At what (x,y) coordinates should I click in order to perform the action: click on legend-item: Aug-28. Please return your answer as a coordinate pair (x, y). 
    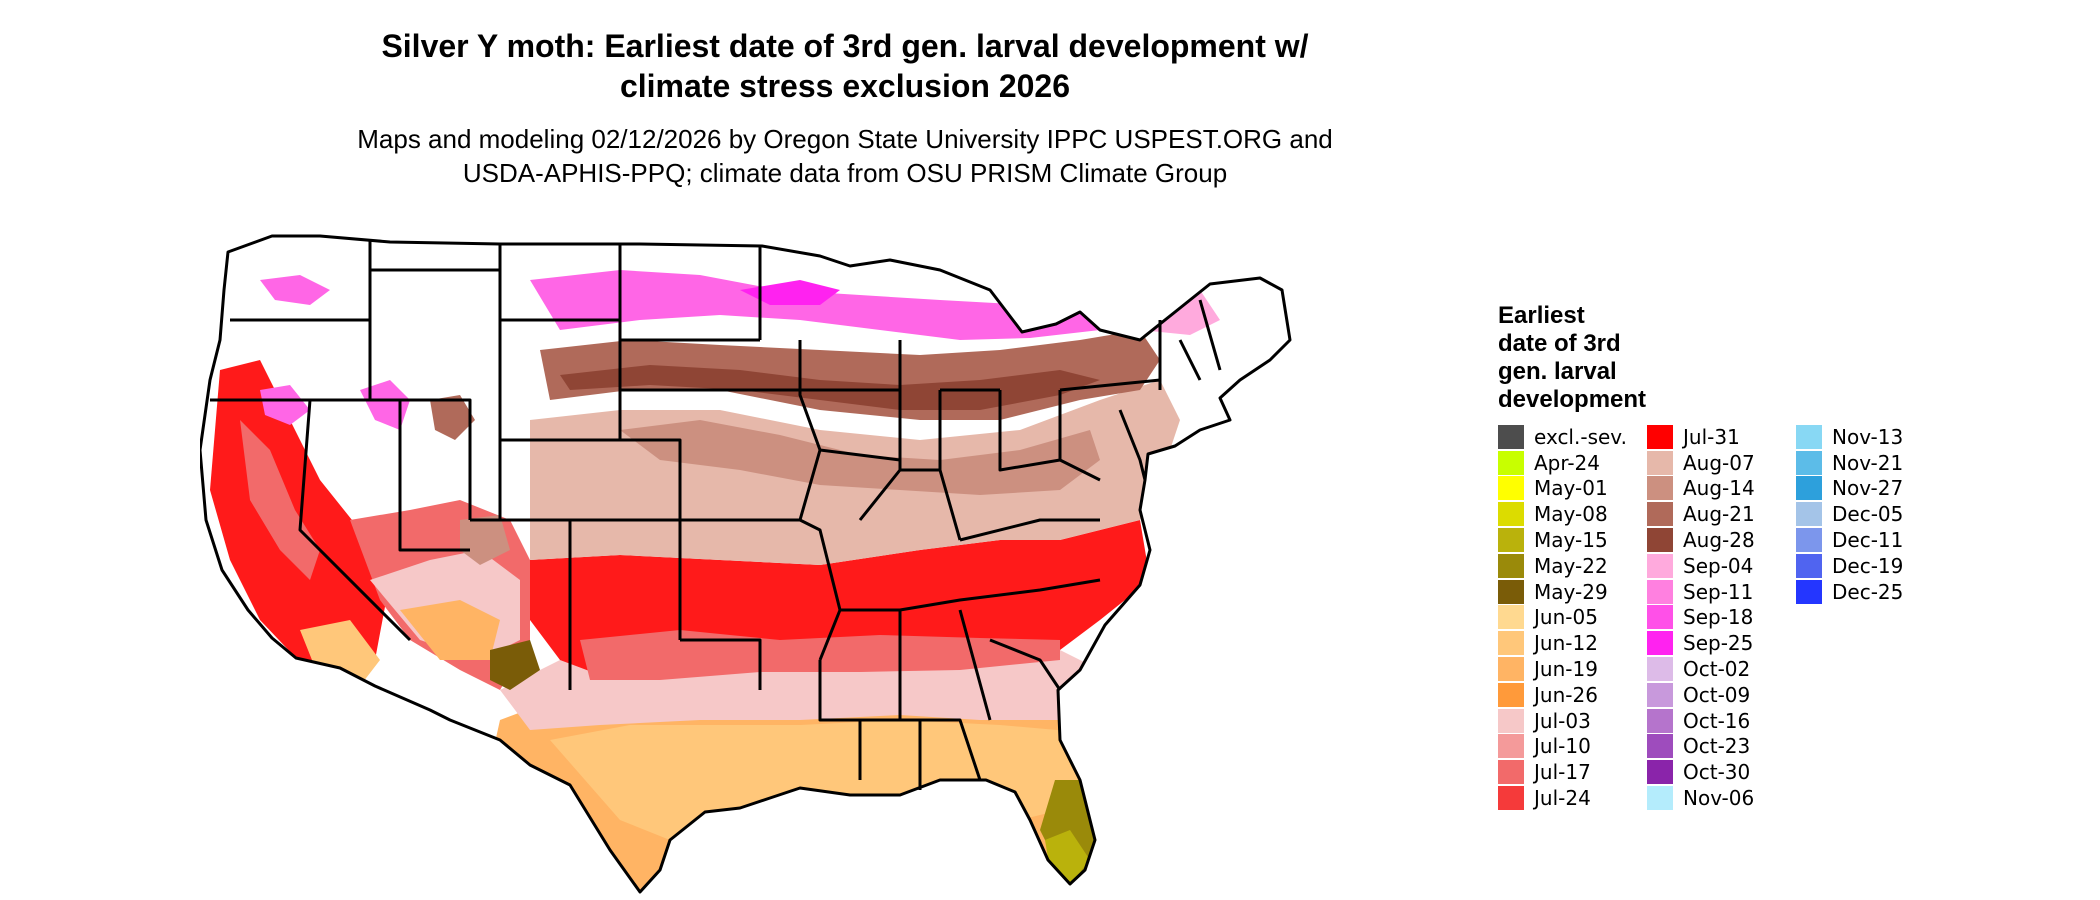
    Looking at the image, I should click on (1701, 540).